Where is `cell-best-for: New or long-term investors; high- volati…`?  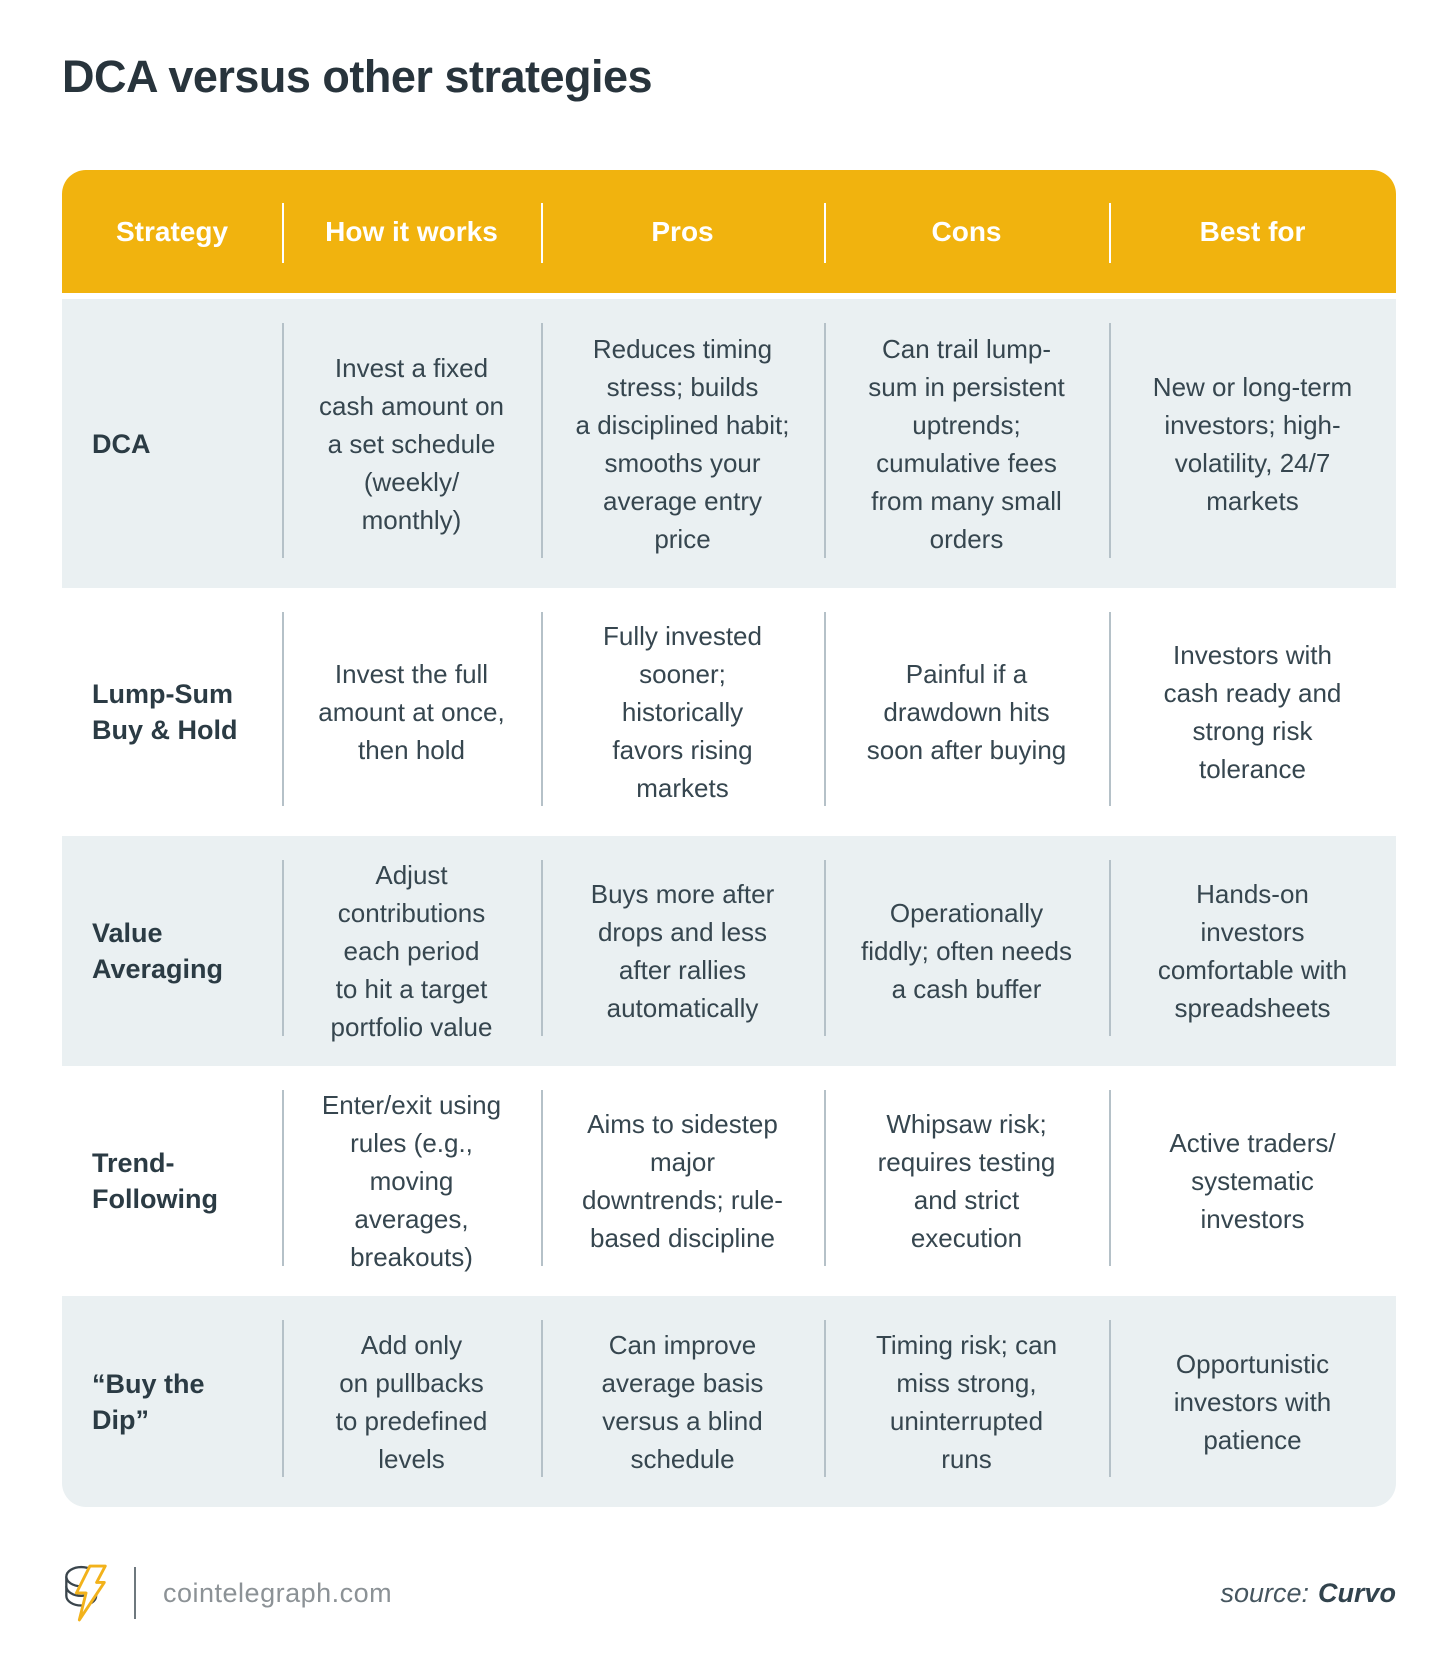
cell-best-for: New or long-term investors; high- volati… is located at coordinates (1252, 443).